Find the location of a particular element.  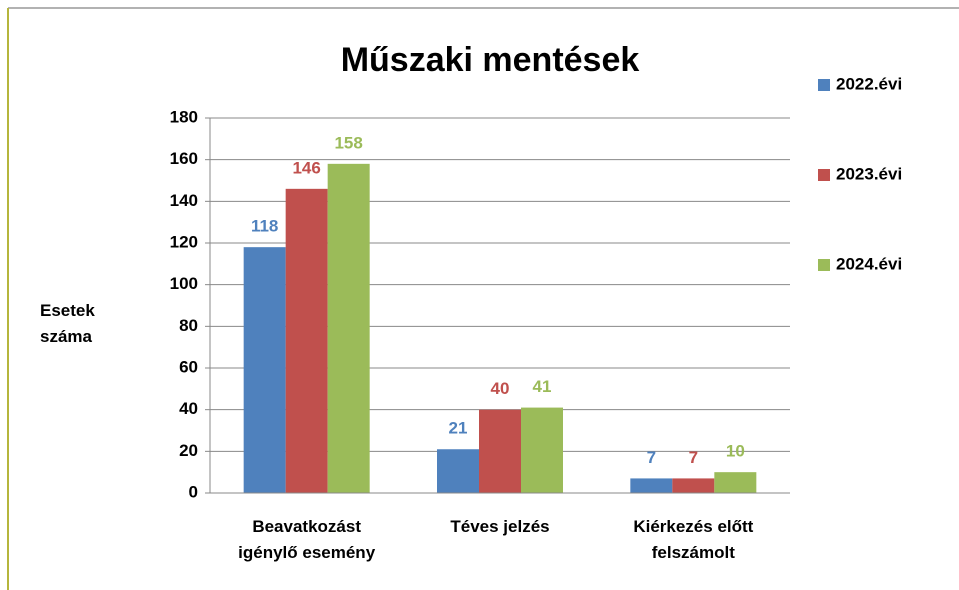

y-tick-label: 100 is located at coordinates (184, 283).